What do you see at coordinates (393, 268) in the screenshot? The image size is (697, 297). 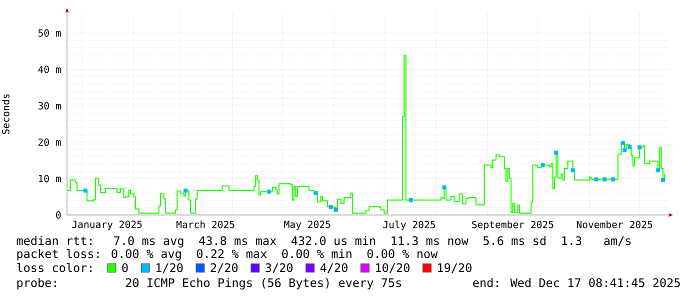 I see `legend-label: 10/20` at bounding box center [393, 268].